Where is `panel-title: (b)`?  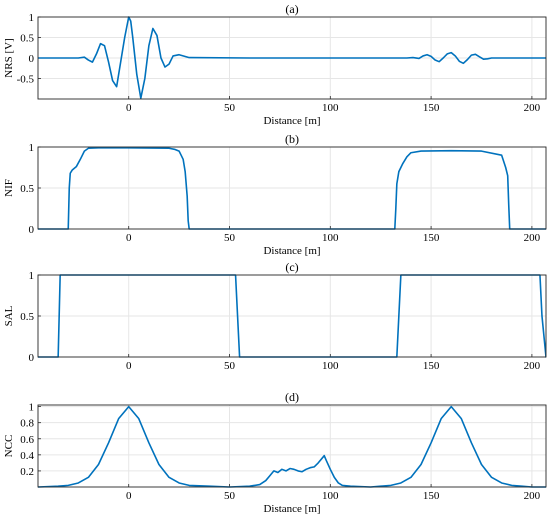
panel-title: (b) is located at coordinates (292, 139).